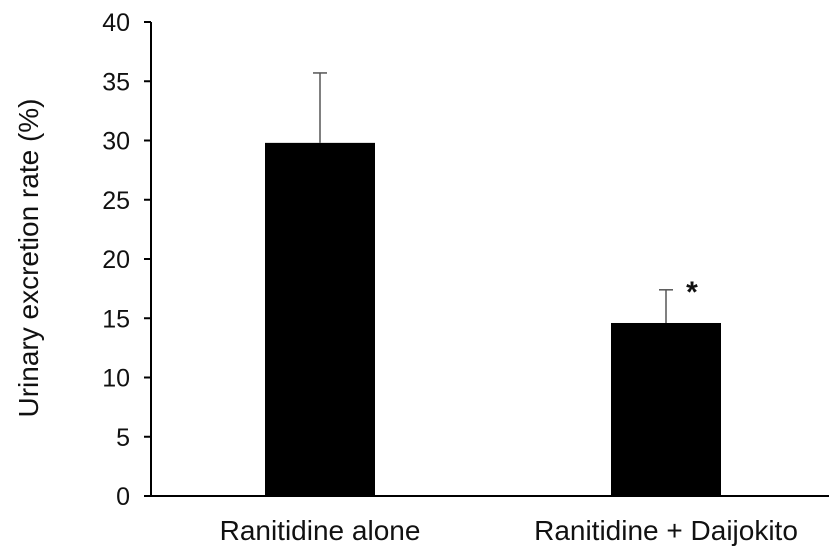 The height and width of the screenshot is (552, 829). What do you see at coordinates (116, 142) in the screenshot?
I see `y-tick-label: 30` at bounding box center [116, 142].